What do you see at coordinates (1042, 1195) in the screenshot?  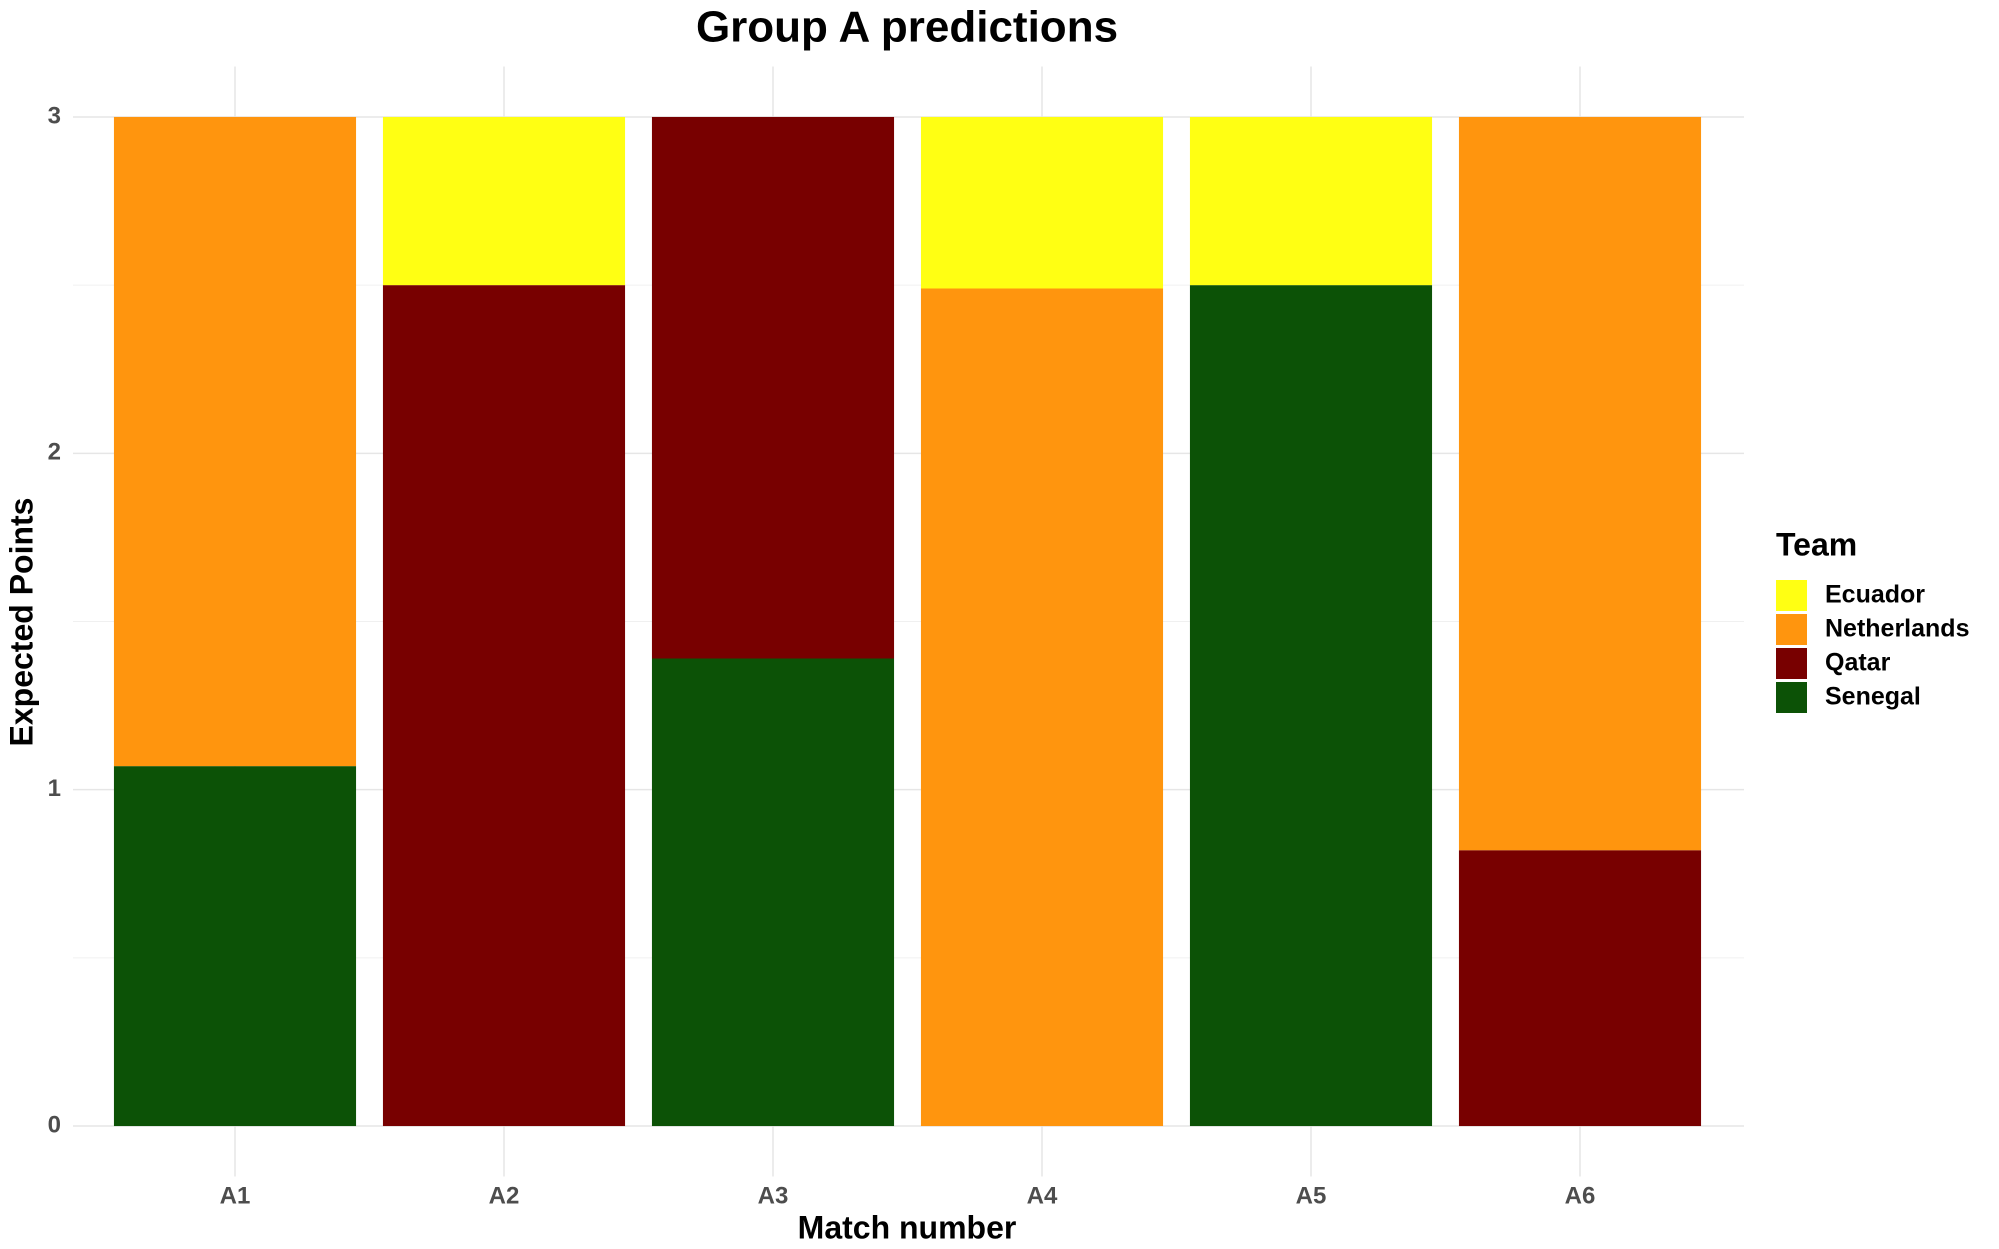 I see `x-tick-label: A4` at bounding box center [1042, 1195].